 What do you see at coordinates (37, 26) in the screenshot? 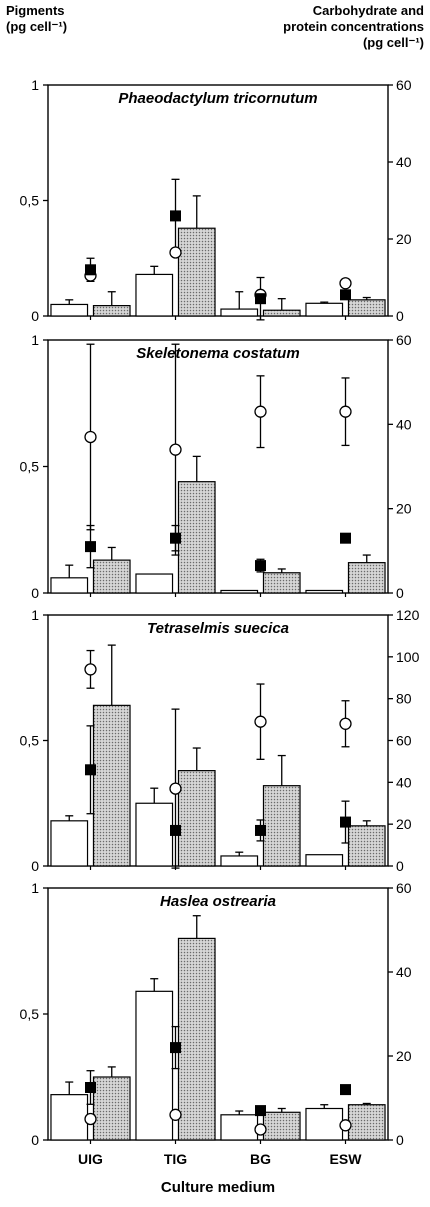
I see `left-axis-unit: (pg cell⁻¹)` at bounding box center [37, 26].